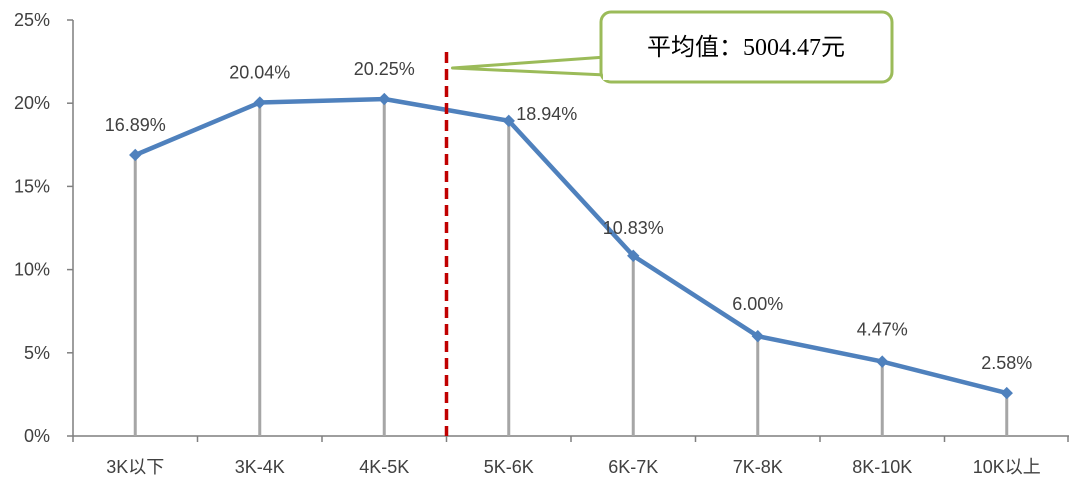 This screenshot has height=480, width=1069. What do you see at coordinates (1006, 363) in the screenshot?
I see `data-label: 2.58%` at bounding box center [1006, 363].